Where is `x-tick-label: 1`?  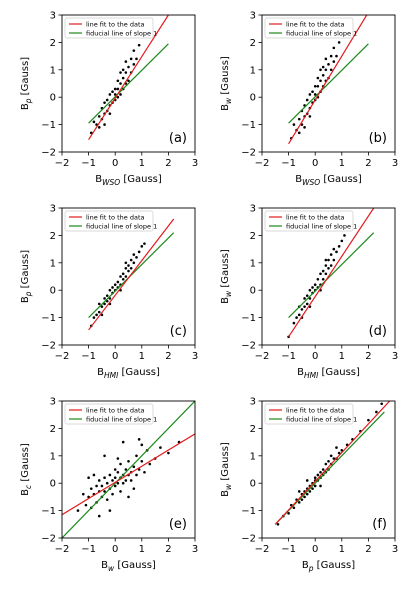
x-tick-label: 1 is located at coordinates (142, 356).